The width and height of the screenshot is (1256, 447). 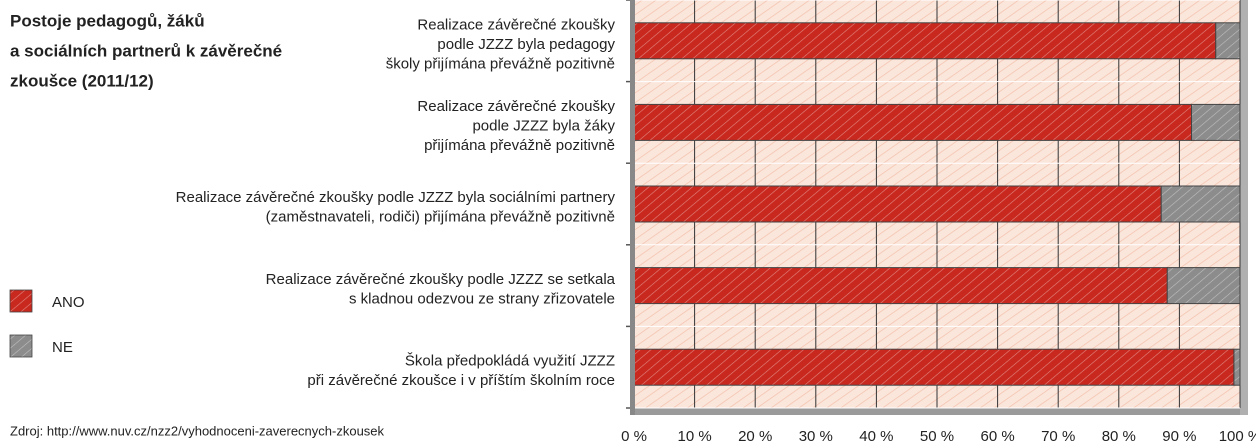 What do you see at coordinates (1119, 436) in the screenshot?
I see `x-tick-label: 80 %` at bounding box center [1119, 436].